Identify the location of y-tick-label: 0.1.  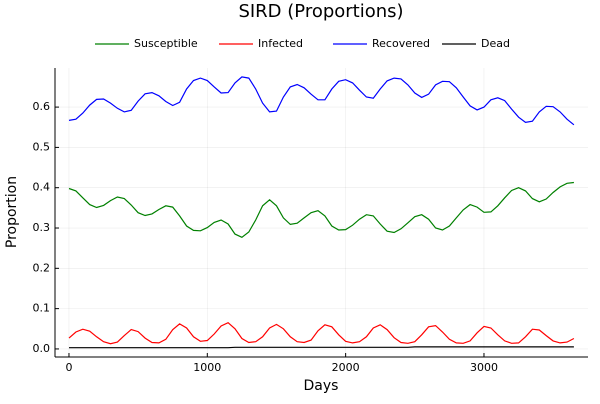
(42, 308).